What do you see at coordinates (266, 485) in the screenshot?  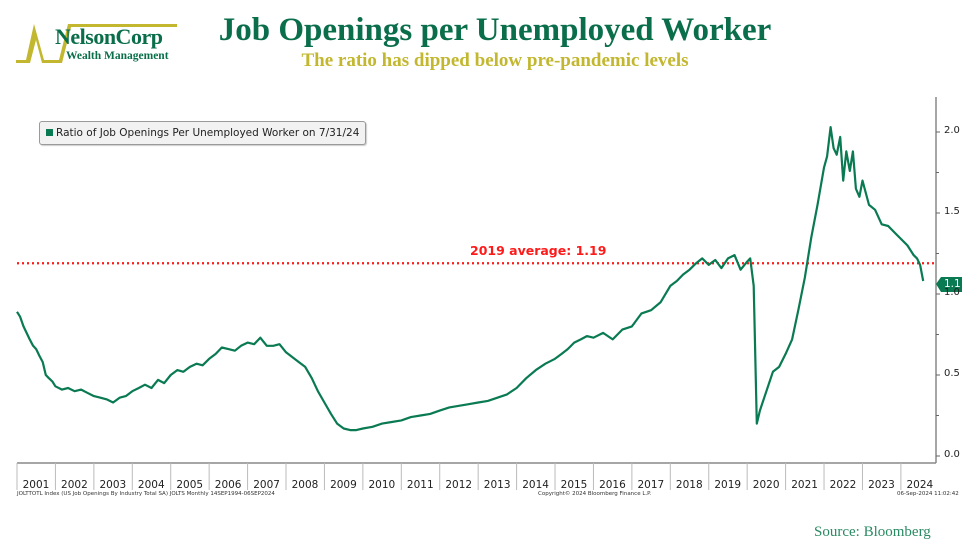 I see `x-tick-label: 2007` at bounding box center [266, 485].